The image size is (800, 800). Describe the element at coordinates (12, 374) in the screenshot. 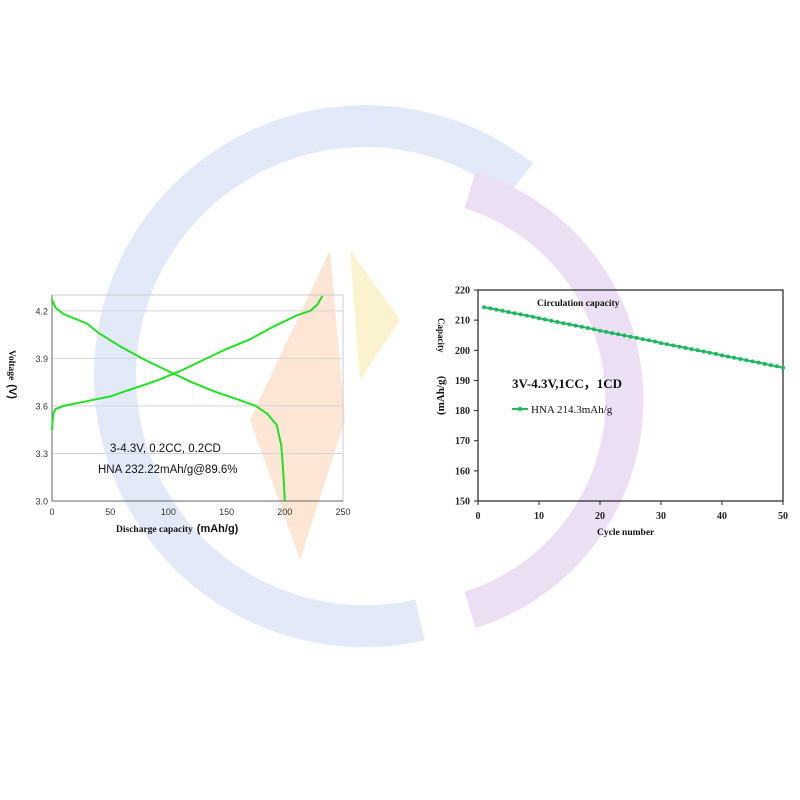

I see `left-y-axis-label: Voltage(V)` at that location.